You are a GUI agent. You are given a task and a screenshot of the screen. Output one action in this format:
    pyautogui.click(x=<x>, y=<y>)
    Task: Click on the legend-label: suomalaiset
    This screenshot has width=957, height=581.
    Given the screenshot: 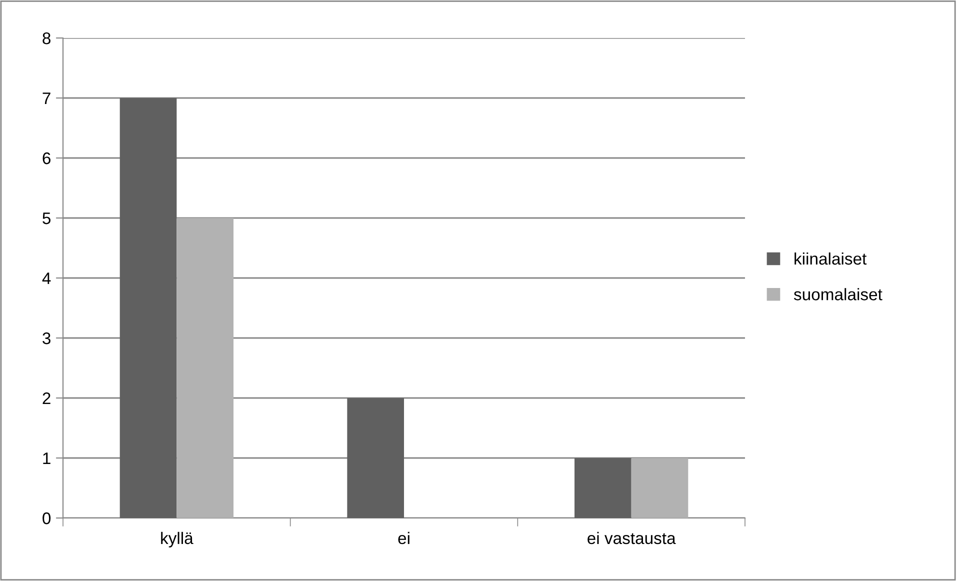 What is the action you would take?
    pyautogui.click(x=838, y=294)
    